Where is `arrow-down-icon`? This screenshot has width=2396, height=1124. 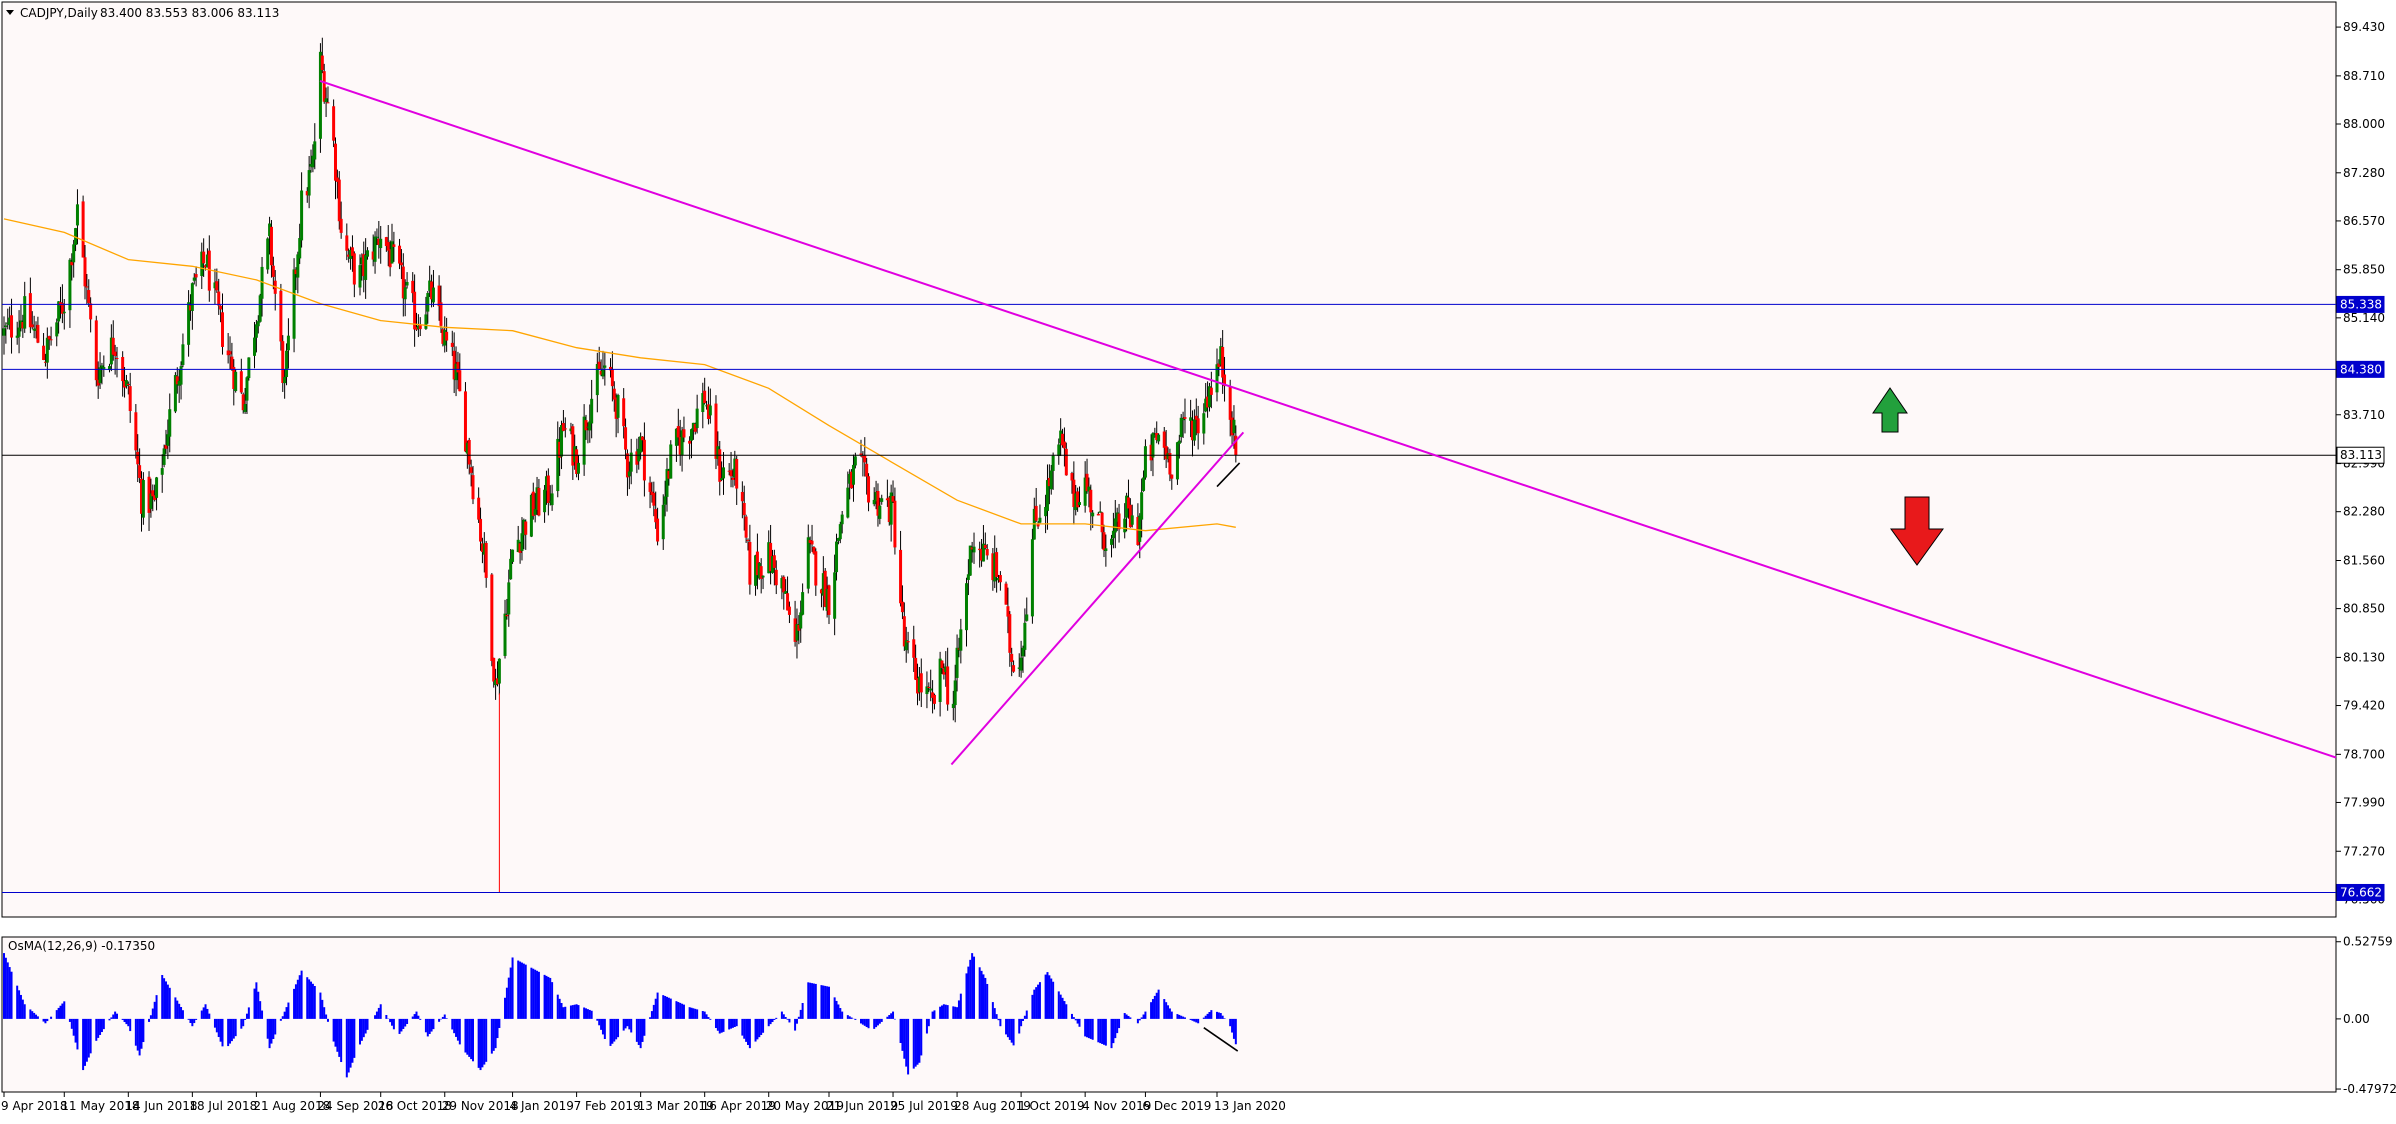
arrow-down-icon is located at coordinates (1917, 531).